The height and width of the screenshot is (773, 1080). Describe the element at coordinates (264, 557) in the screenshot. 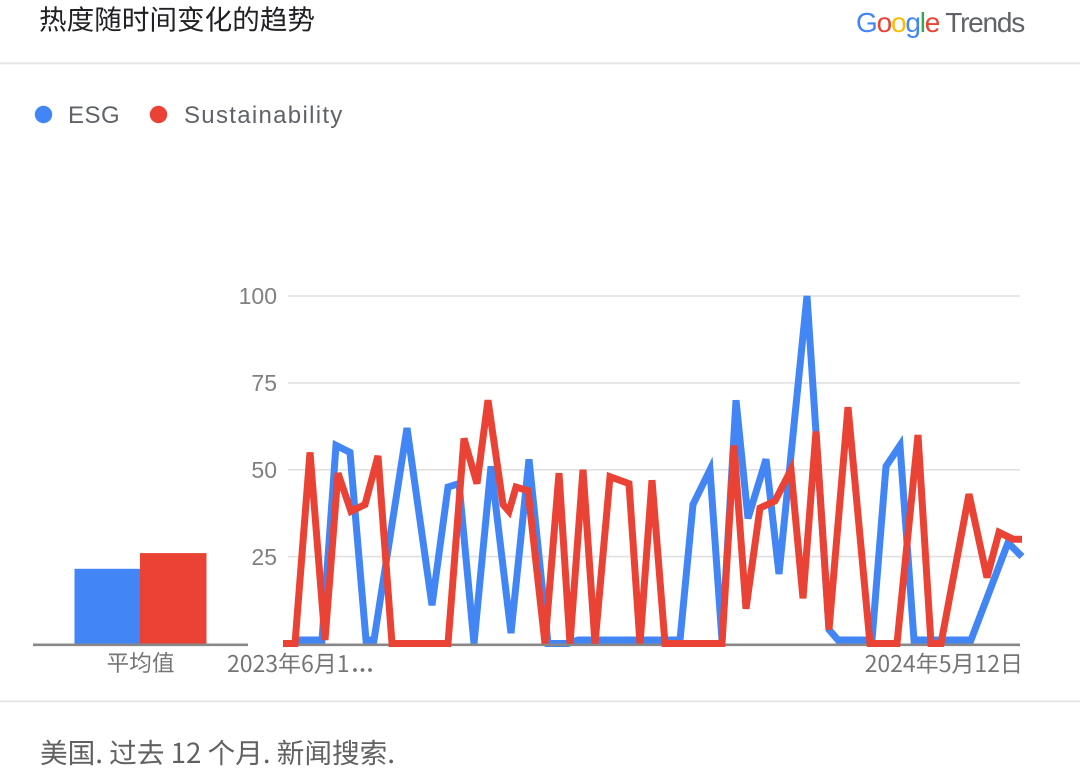

I see `svg-text: 25` at that location.